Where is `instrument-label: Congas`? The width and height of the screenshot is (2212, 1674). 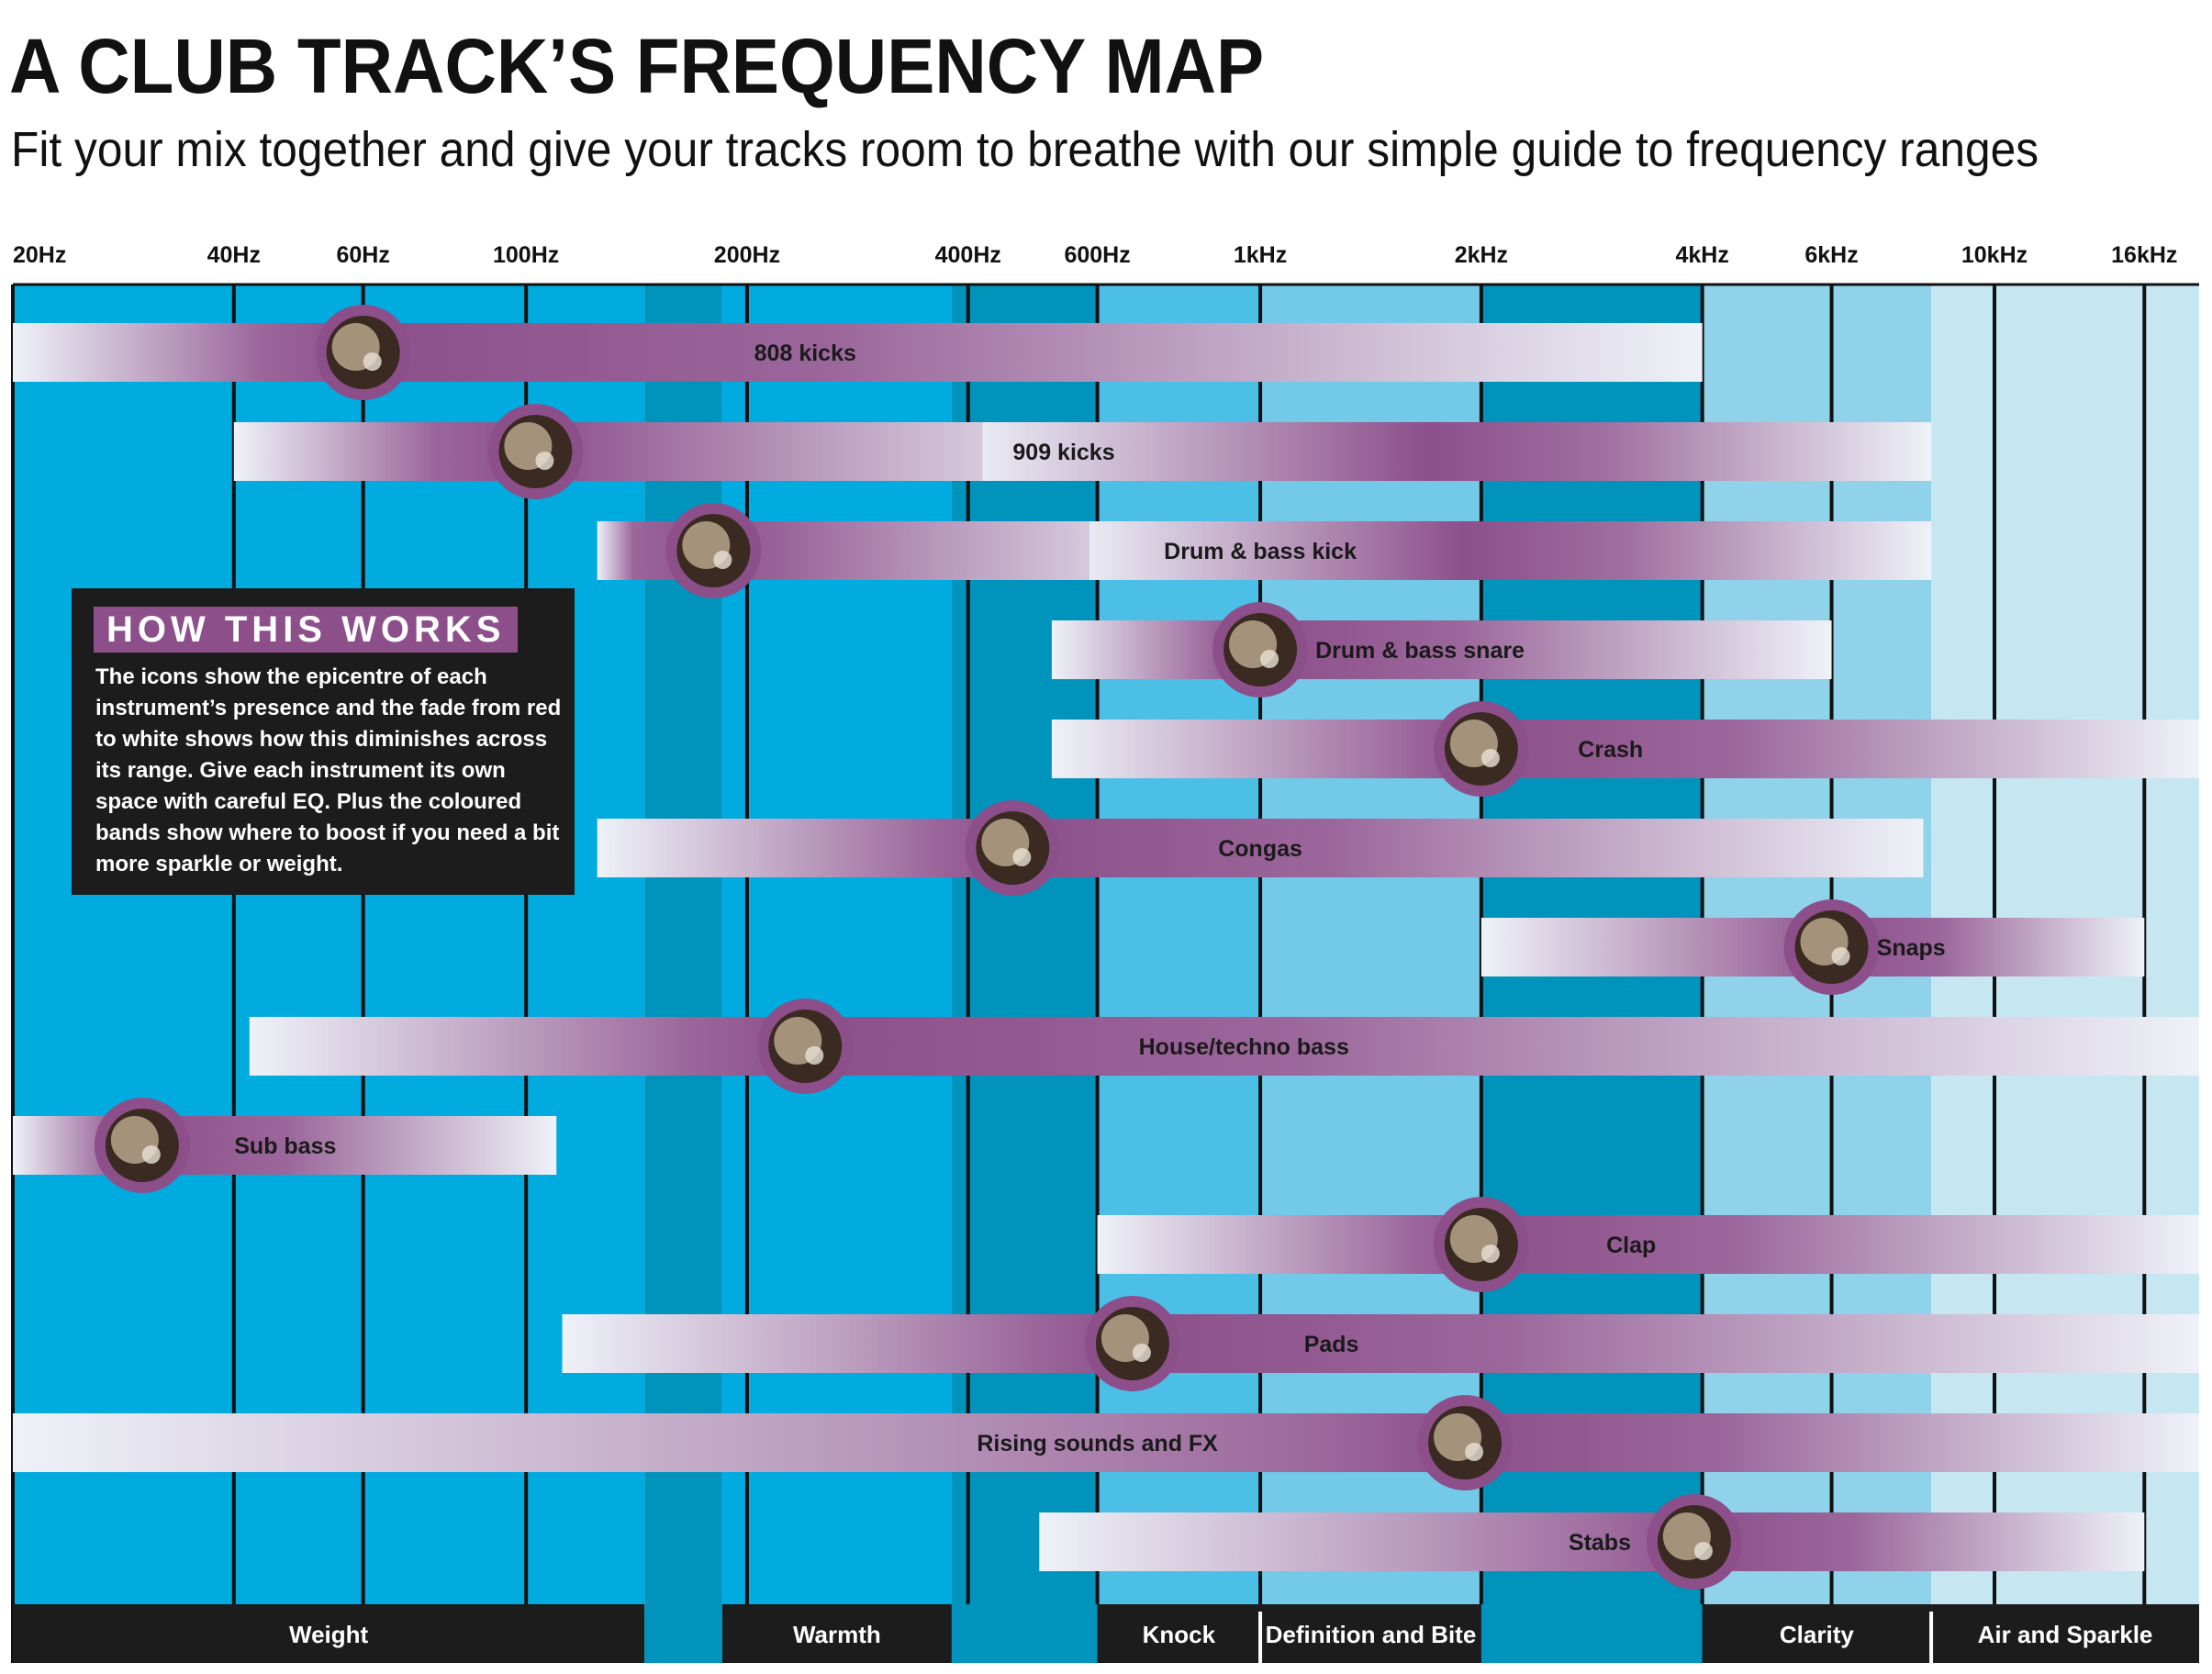 instrument-label: Congas is located at coordinates (1260, 849).